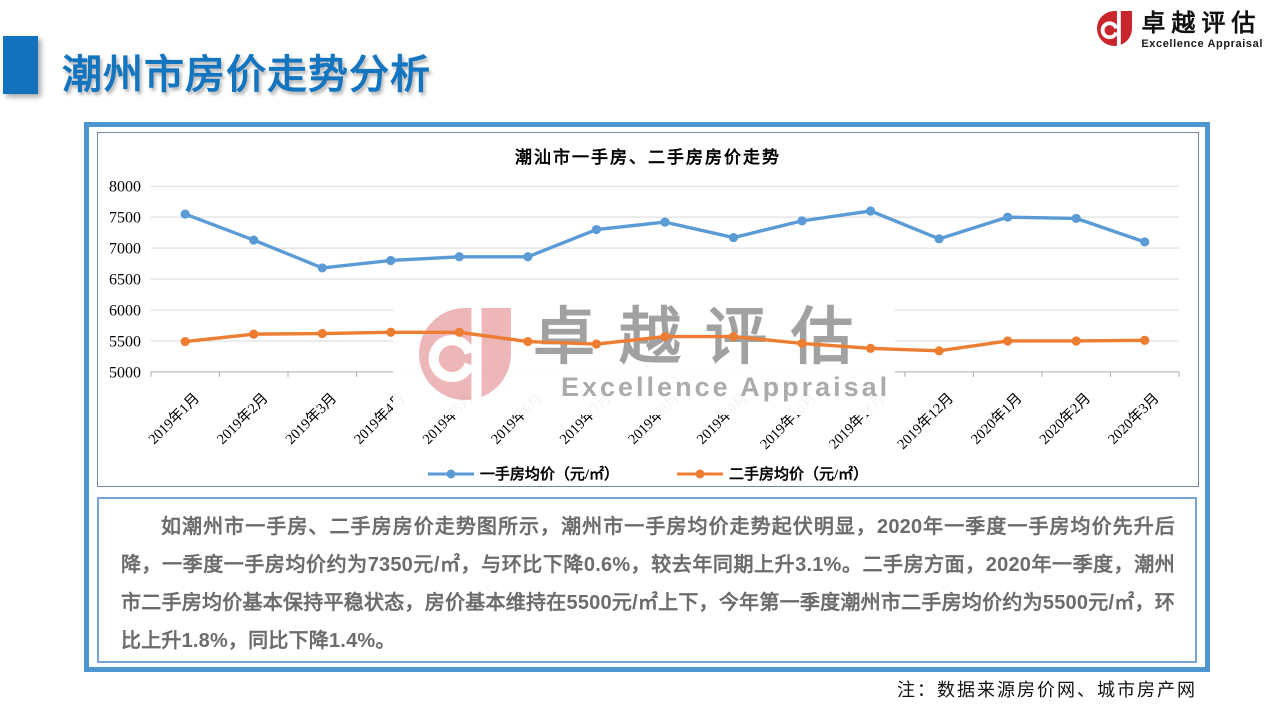 Image resolution: width=1280 pixels, height=720 pixels. What do you see at coordinates (125, 341) in the screenshot?
I see `y-axis-tick-label: 5500` at bounding box center [125, 341].